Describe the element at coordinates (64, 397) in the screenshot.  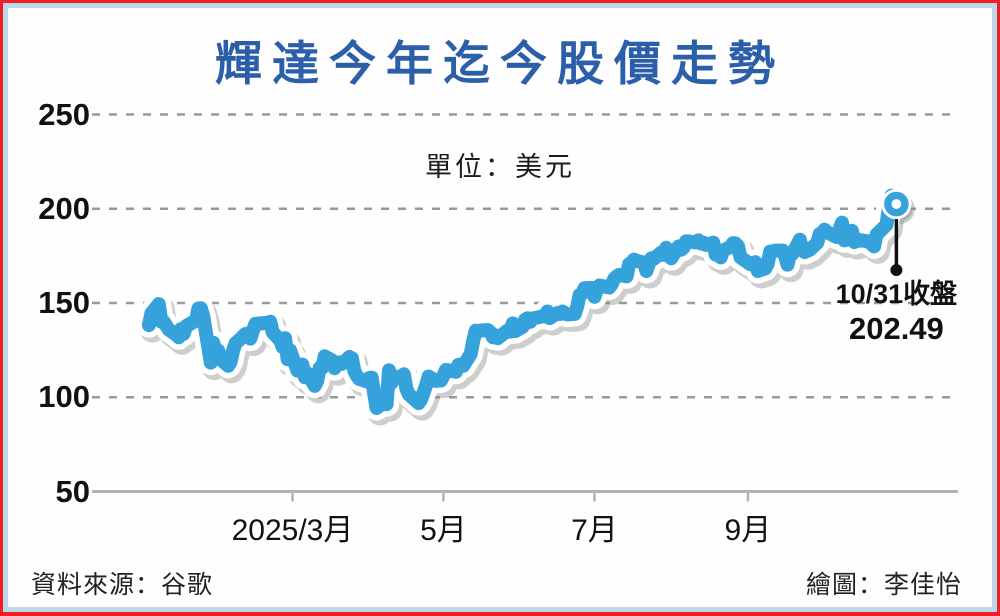
I see `y-tick-label-100: 100` at that location.